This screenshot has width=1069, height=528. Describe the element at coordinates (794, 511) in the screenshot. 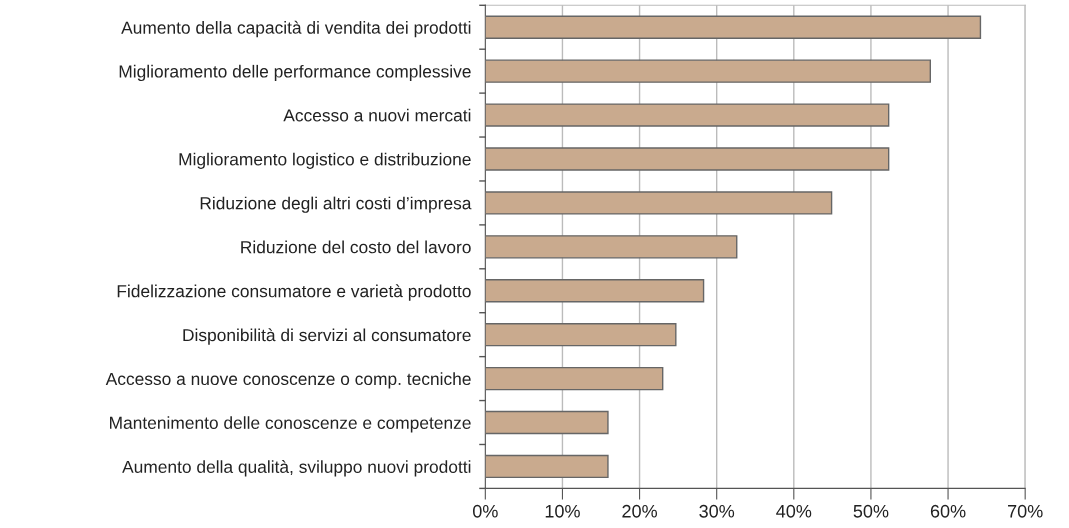

I see `x-tick-label: 40%` at that location.